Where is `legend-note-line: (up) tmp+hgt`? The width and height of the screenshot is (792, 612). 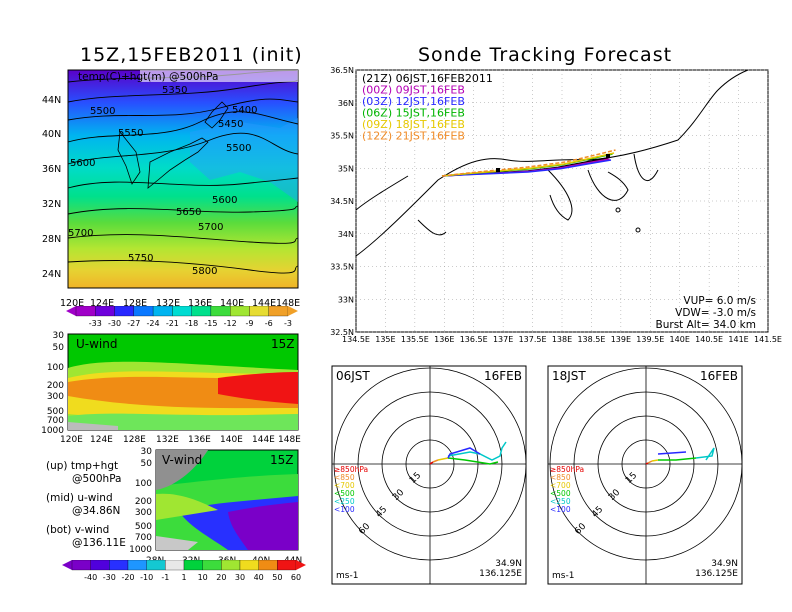 legend-note-line: (up) tmp+hgt is located at coordinates (82, 466).